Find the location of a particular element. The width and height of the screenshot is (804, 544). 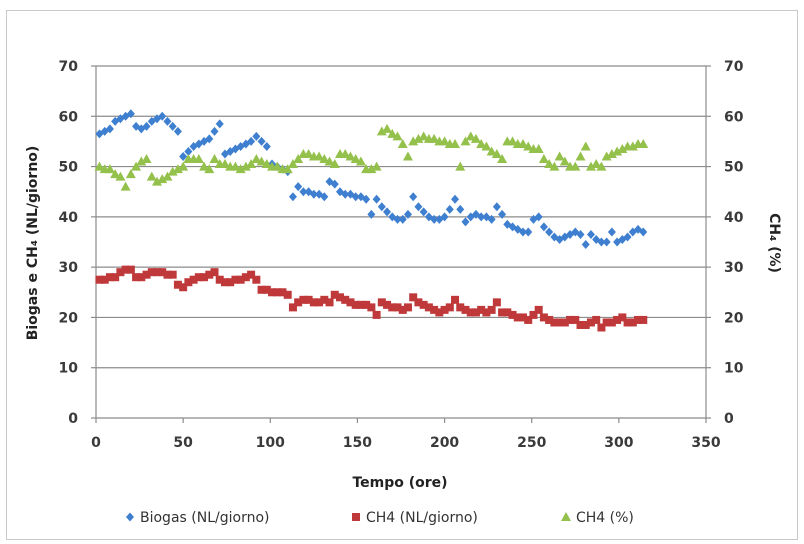

legend-label: Biogas (NL/giorno) is located at coordinates (204, 518).